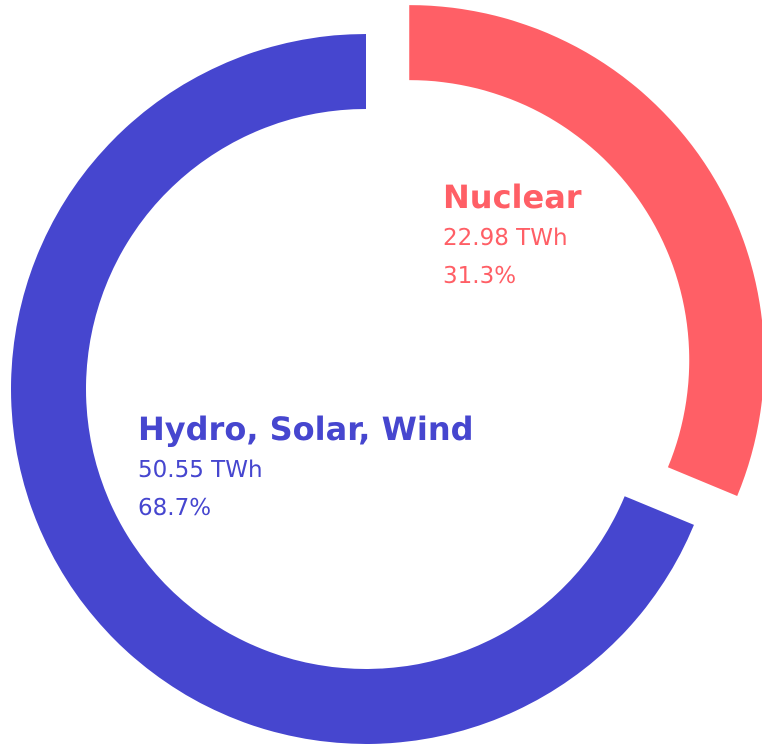 This screenshot has height=745, width=762. I want to click on slice-label: Nuclear, so click(512, 197).